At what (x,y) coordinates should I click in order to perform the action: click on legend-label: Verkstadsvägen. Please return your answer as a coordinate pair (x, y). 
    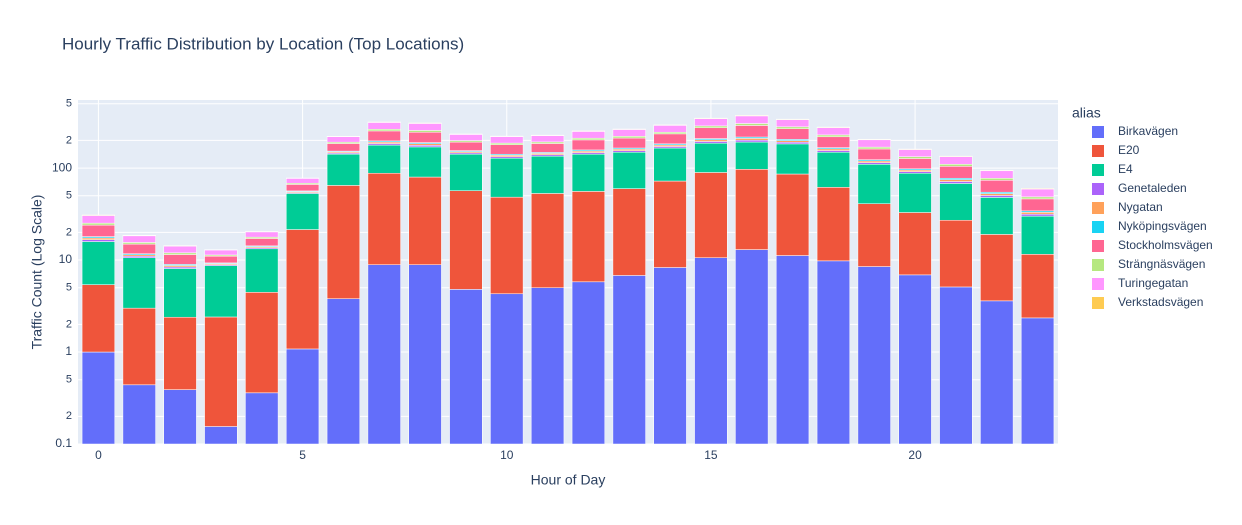
    Looking at the image, I should click on (1160, 302).